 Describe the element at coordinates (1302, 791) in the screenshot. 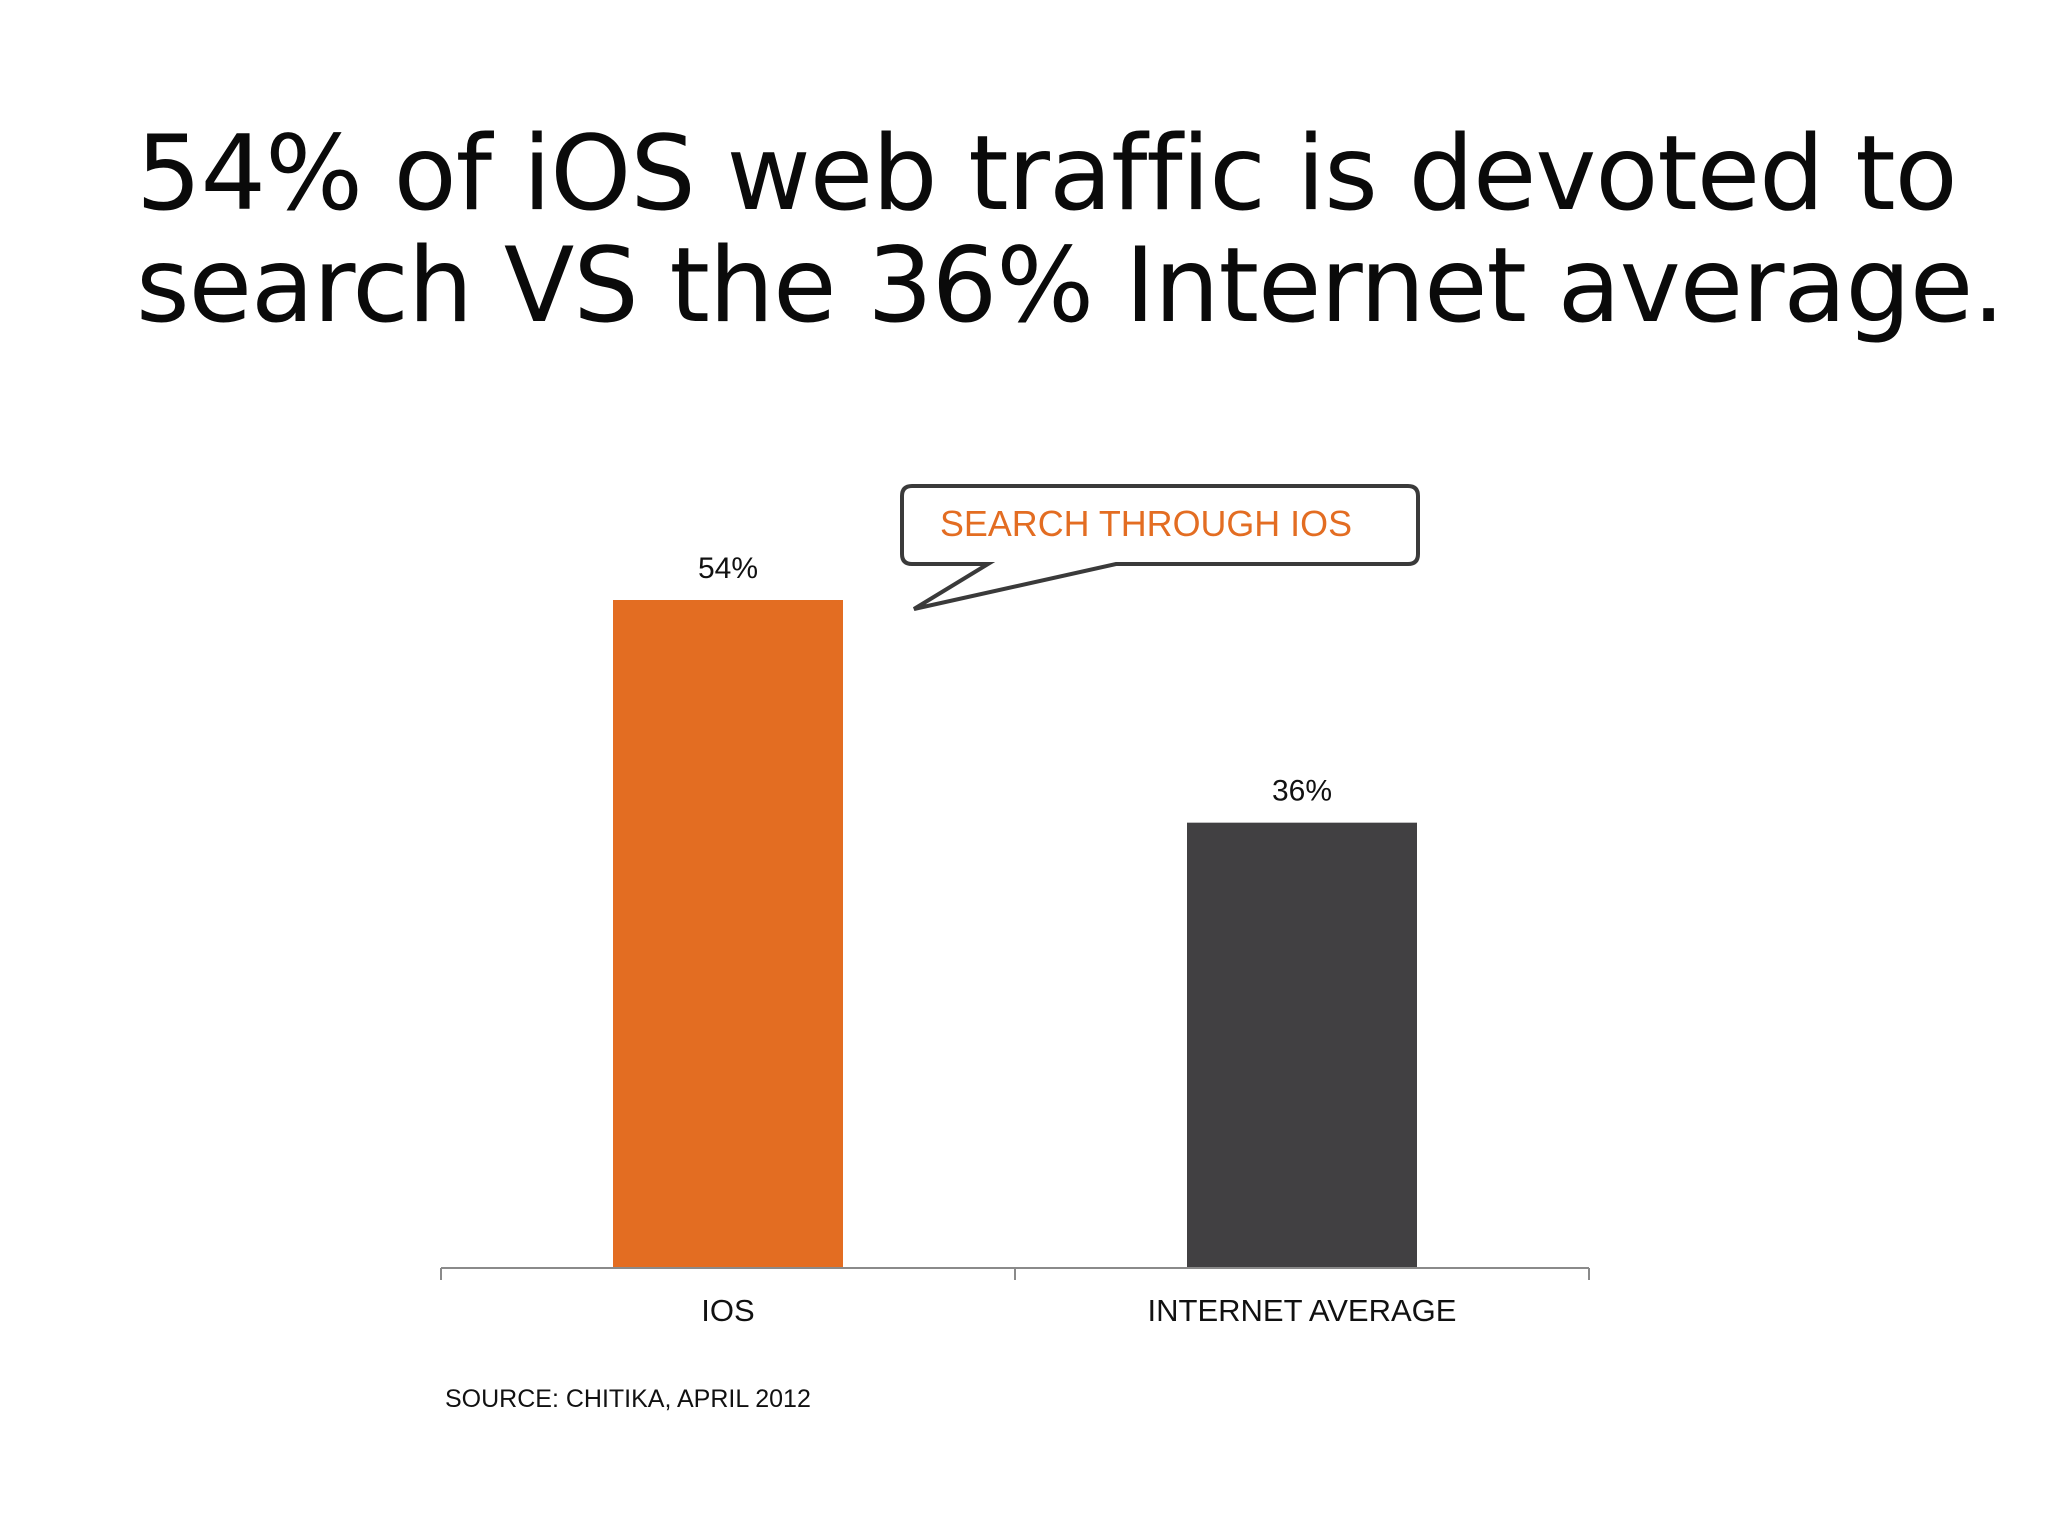

I see `data-label-internet-average: 36%` at that location.